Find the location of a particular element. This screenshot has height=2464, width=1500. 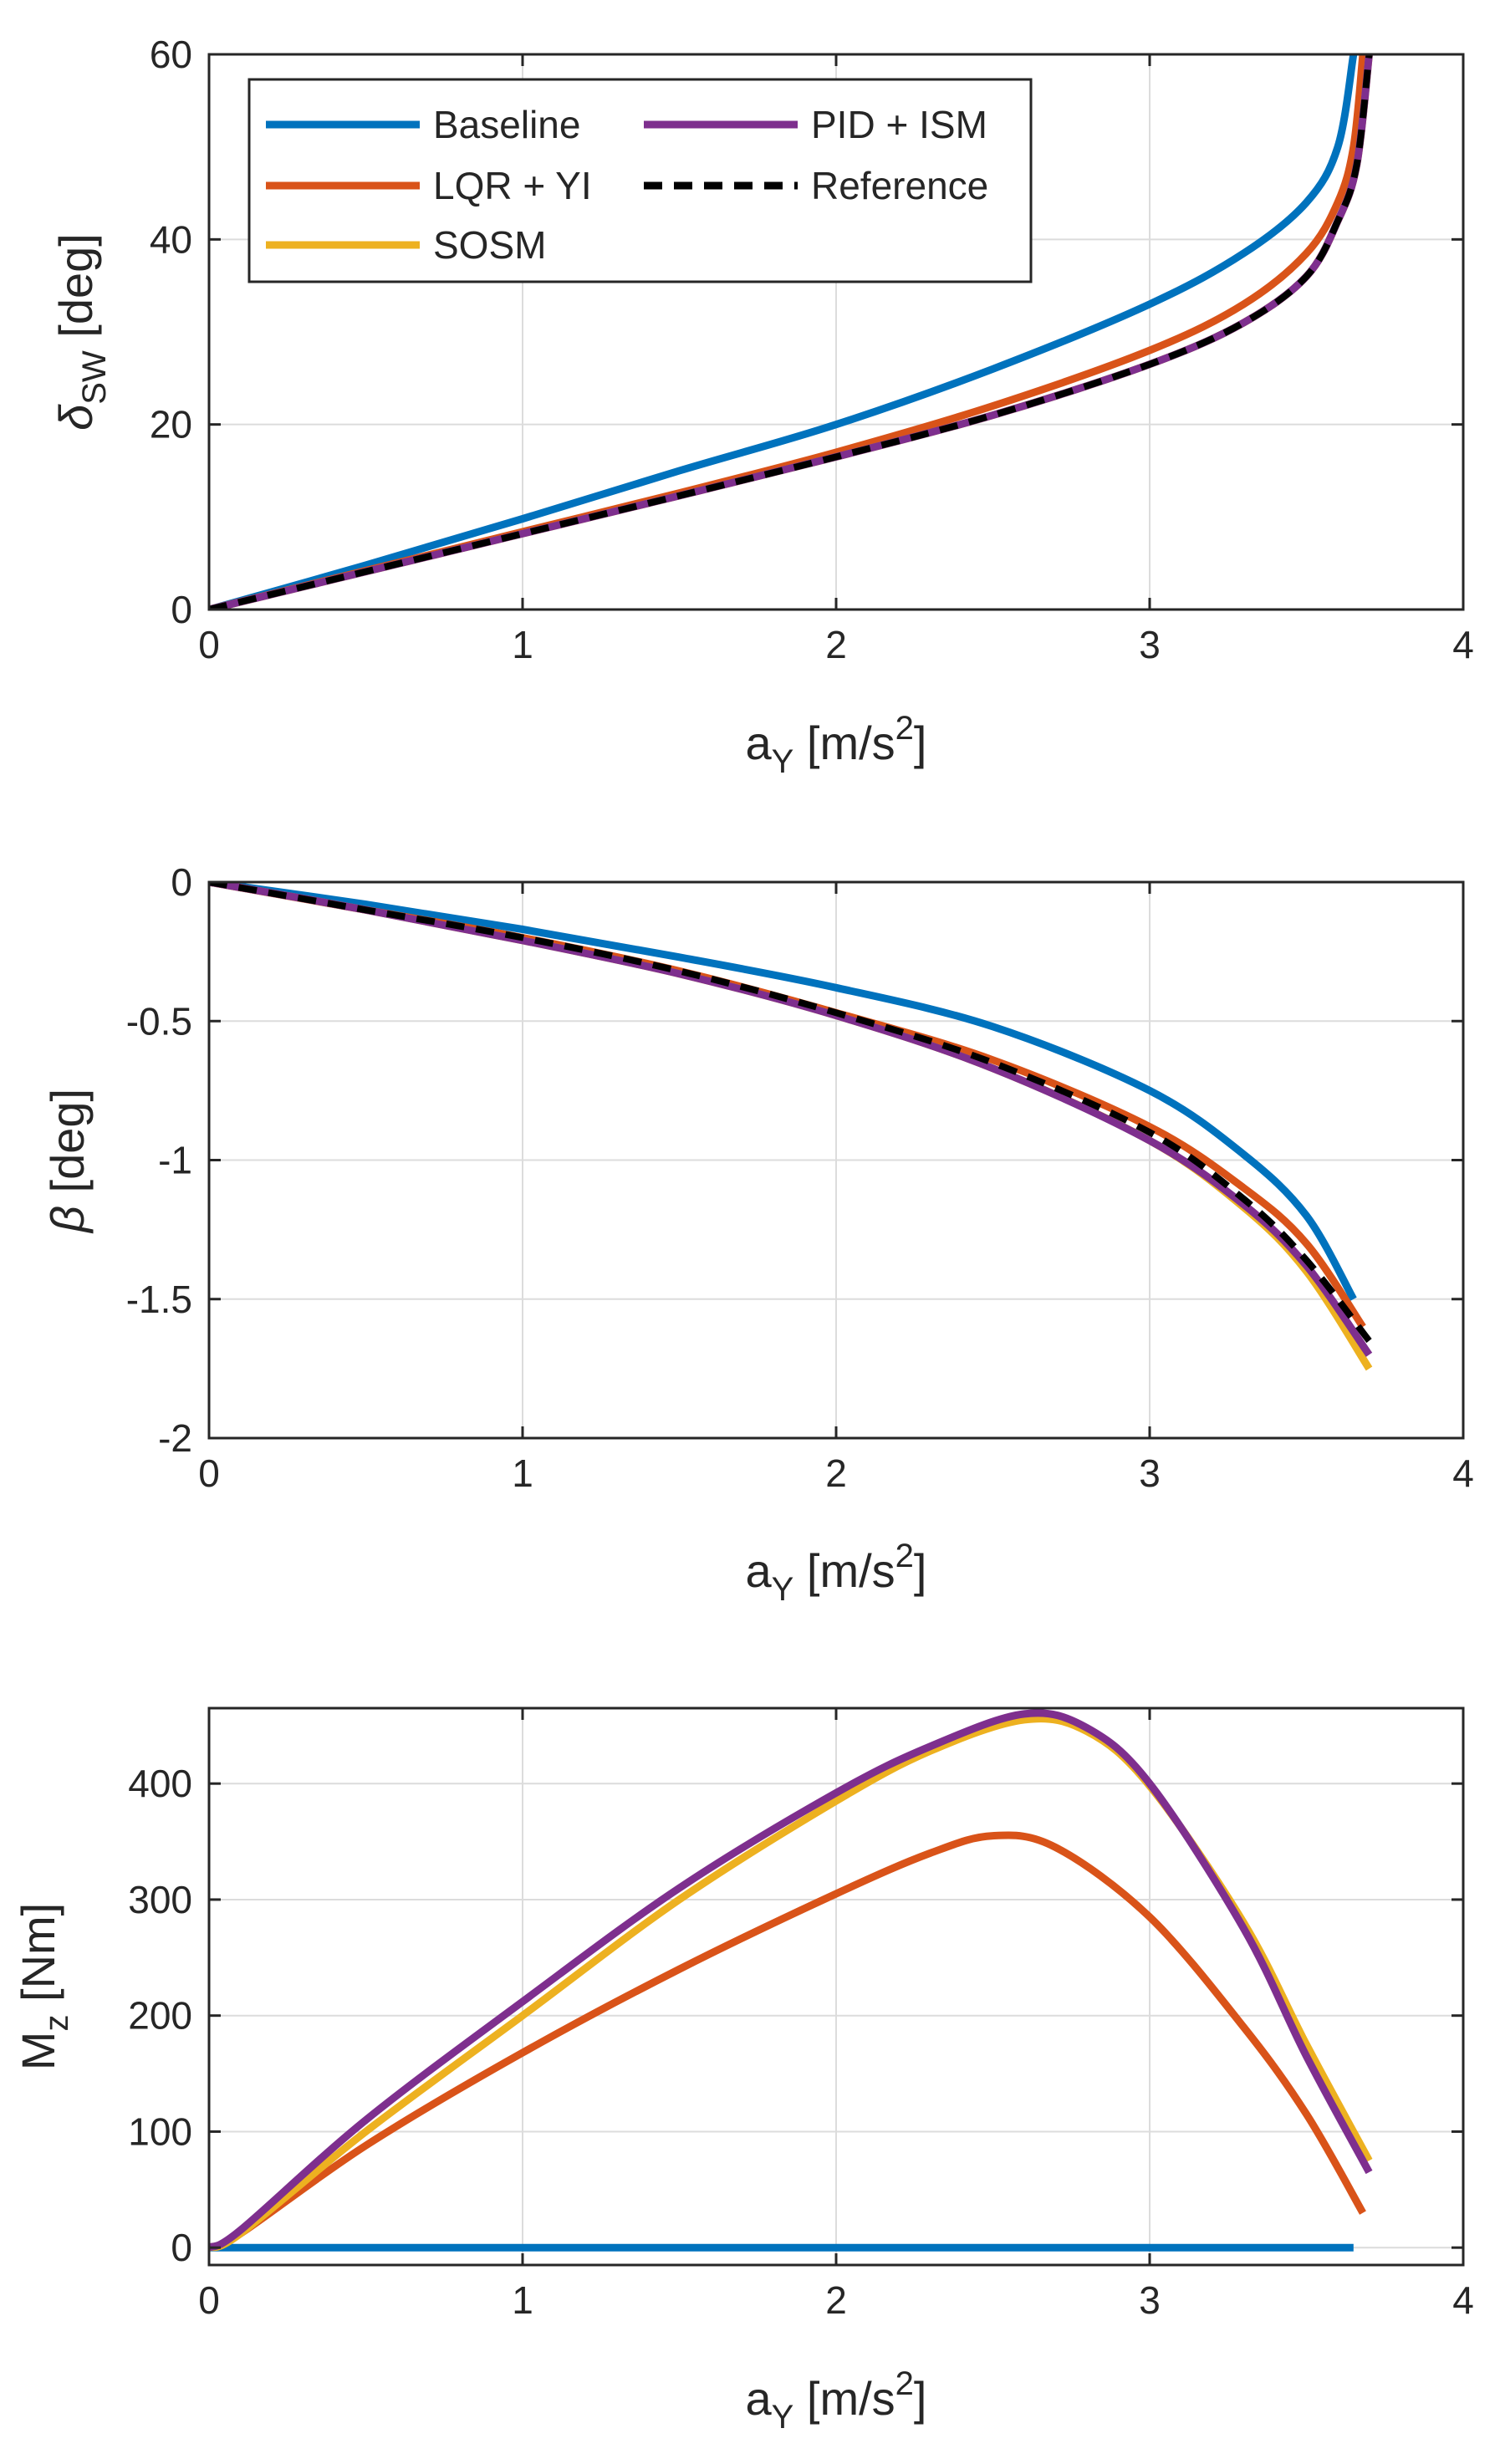

y-tick-label: 300 is located at coordinates (160, 1899).